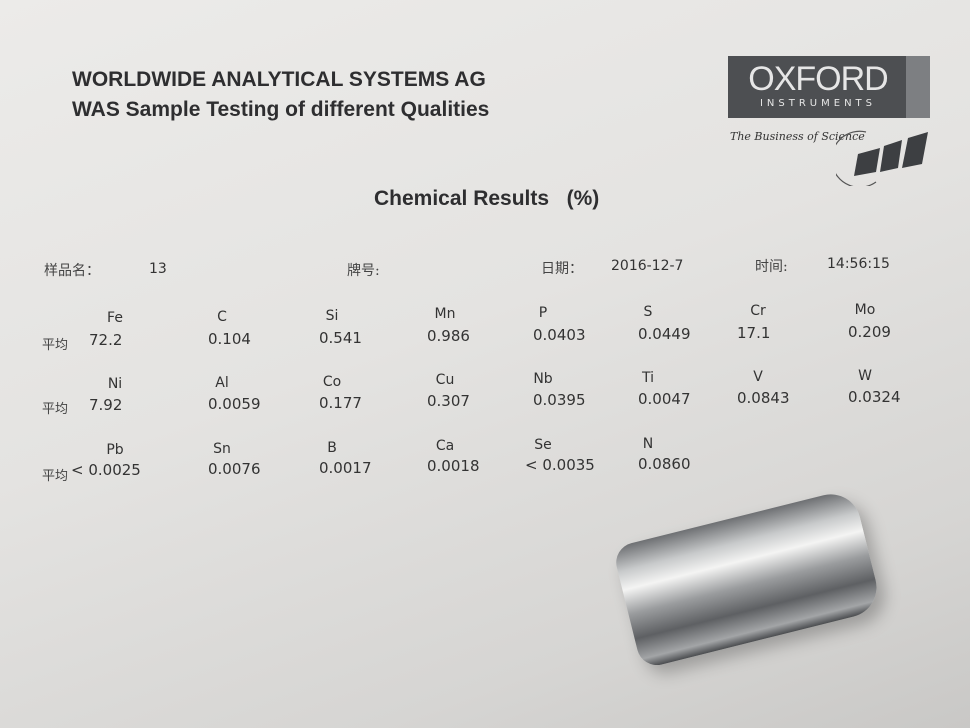 This screenshot has height=728, width=970. Describe the element at coordinates (445, 380) in the screenshot. I see `element-symbol: Cu` at that location.